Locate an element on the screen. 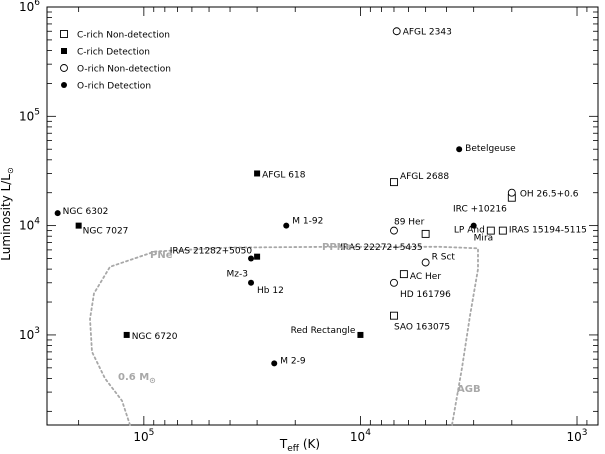 The image size is (605, 454). x-tick-label: 10⁴ is located at coordinates (360, 436).